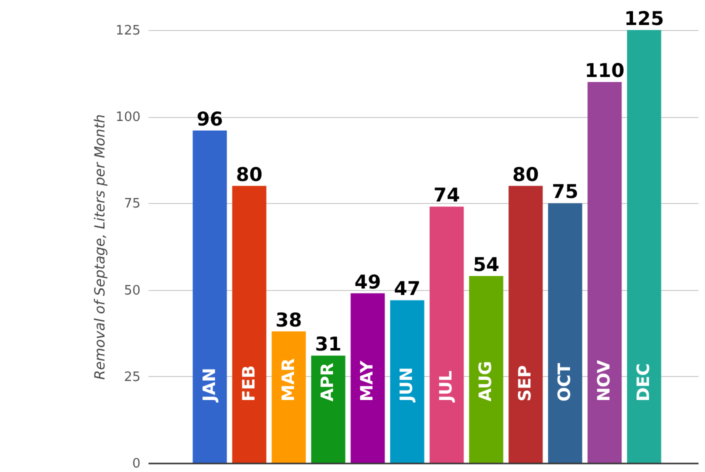 The height and width of the screenshot is (472, 705). I want to click on data-label: 38, so click(289, 320).